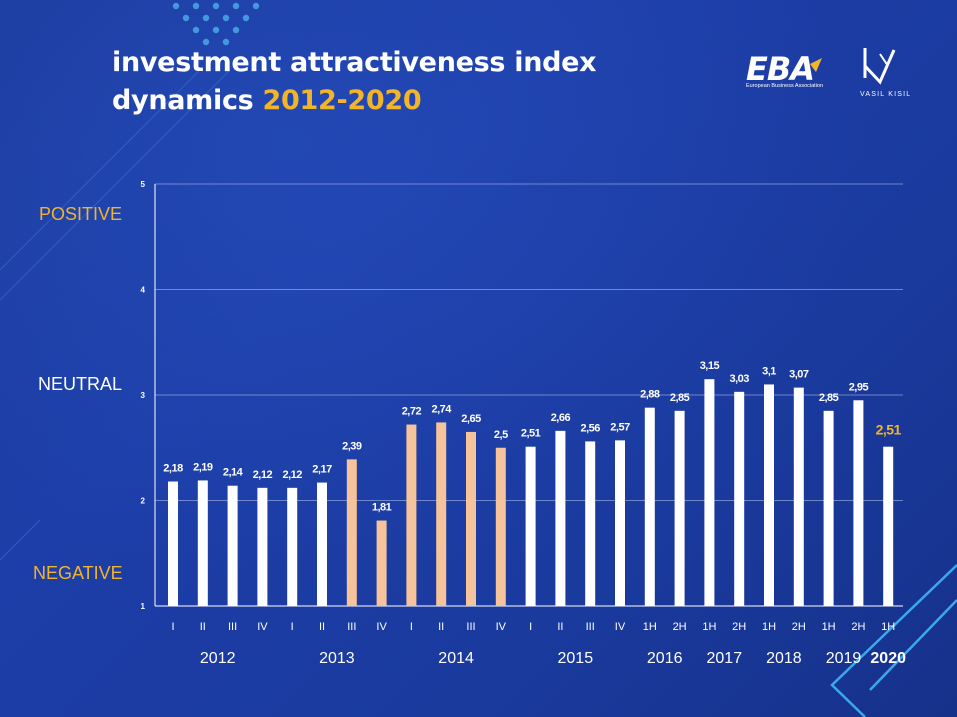 The height and width of the screenshot is (717, 957). I want to click on bar-value-label: 2,65, so click(471, 419).